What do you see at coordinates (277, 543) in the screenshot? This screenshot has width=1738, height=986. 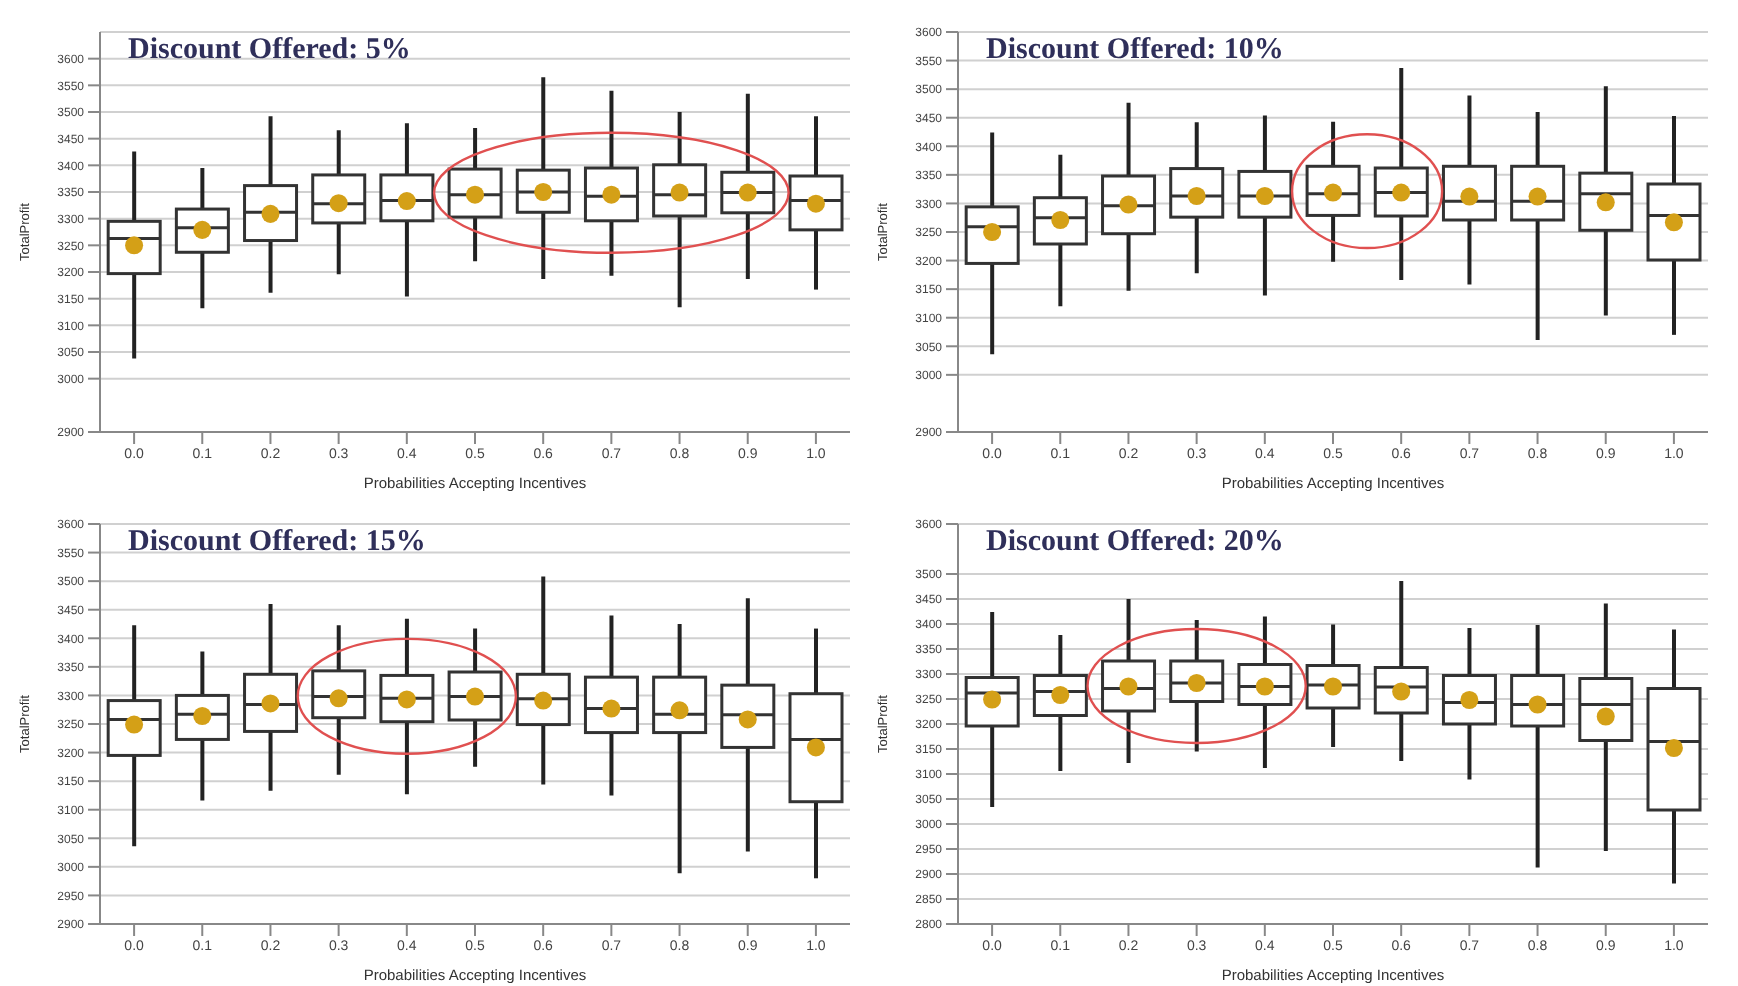 I see `chart-title: Discount Offered: 15%` at bounding box center [277, 543].